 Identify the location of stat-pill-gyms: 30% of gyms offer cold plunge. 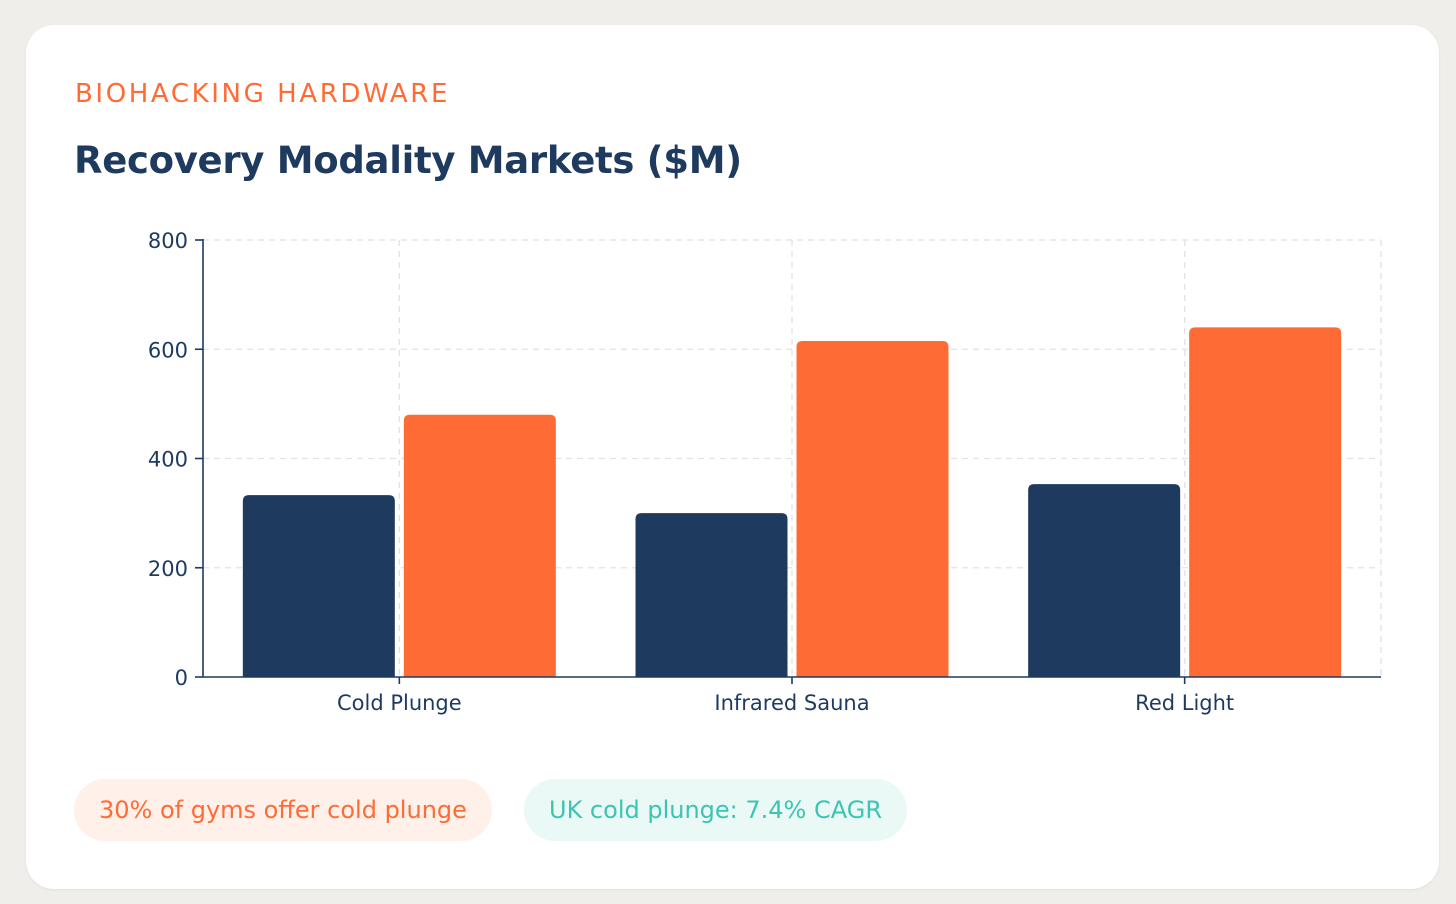
(283, 810).